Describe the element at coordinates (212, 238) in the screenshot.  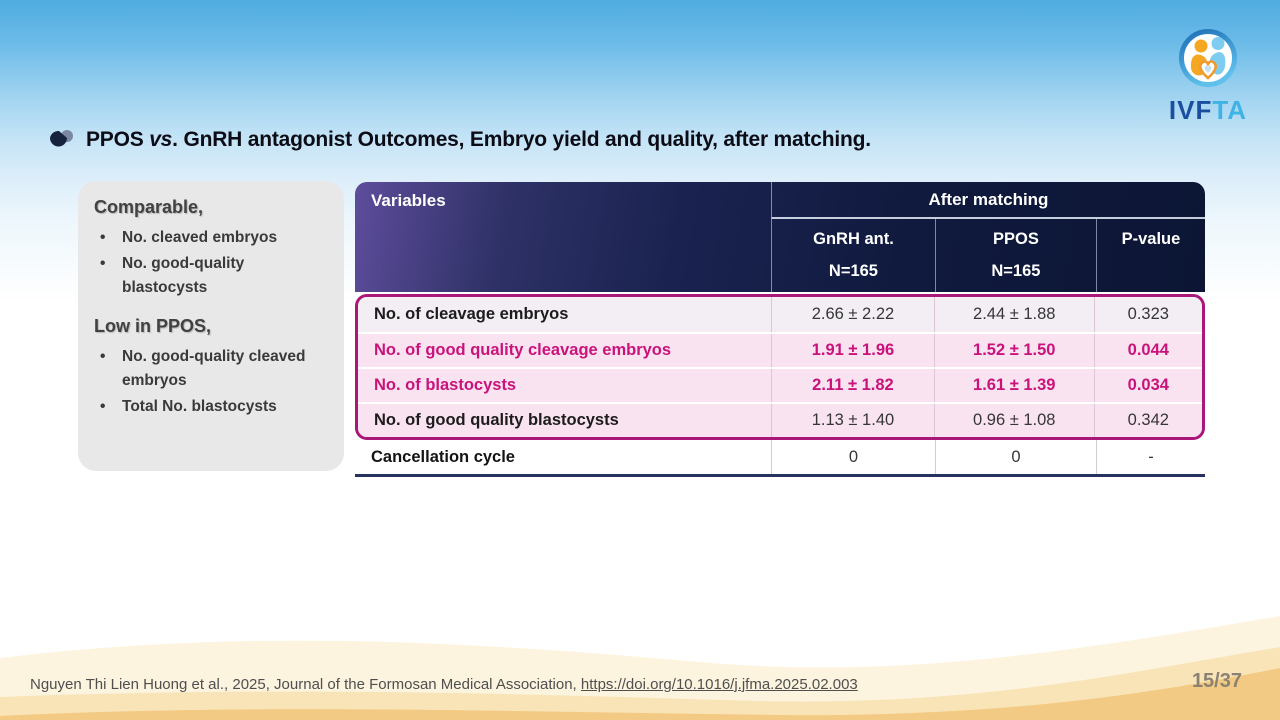
I see `list-item: No. cleaved embryos` at that location.